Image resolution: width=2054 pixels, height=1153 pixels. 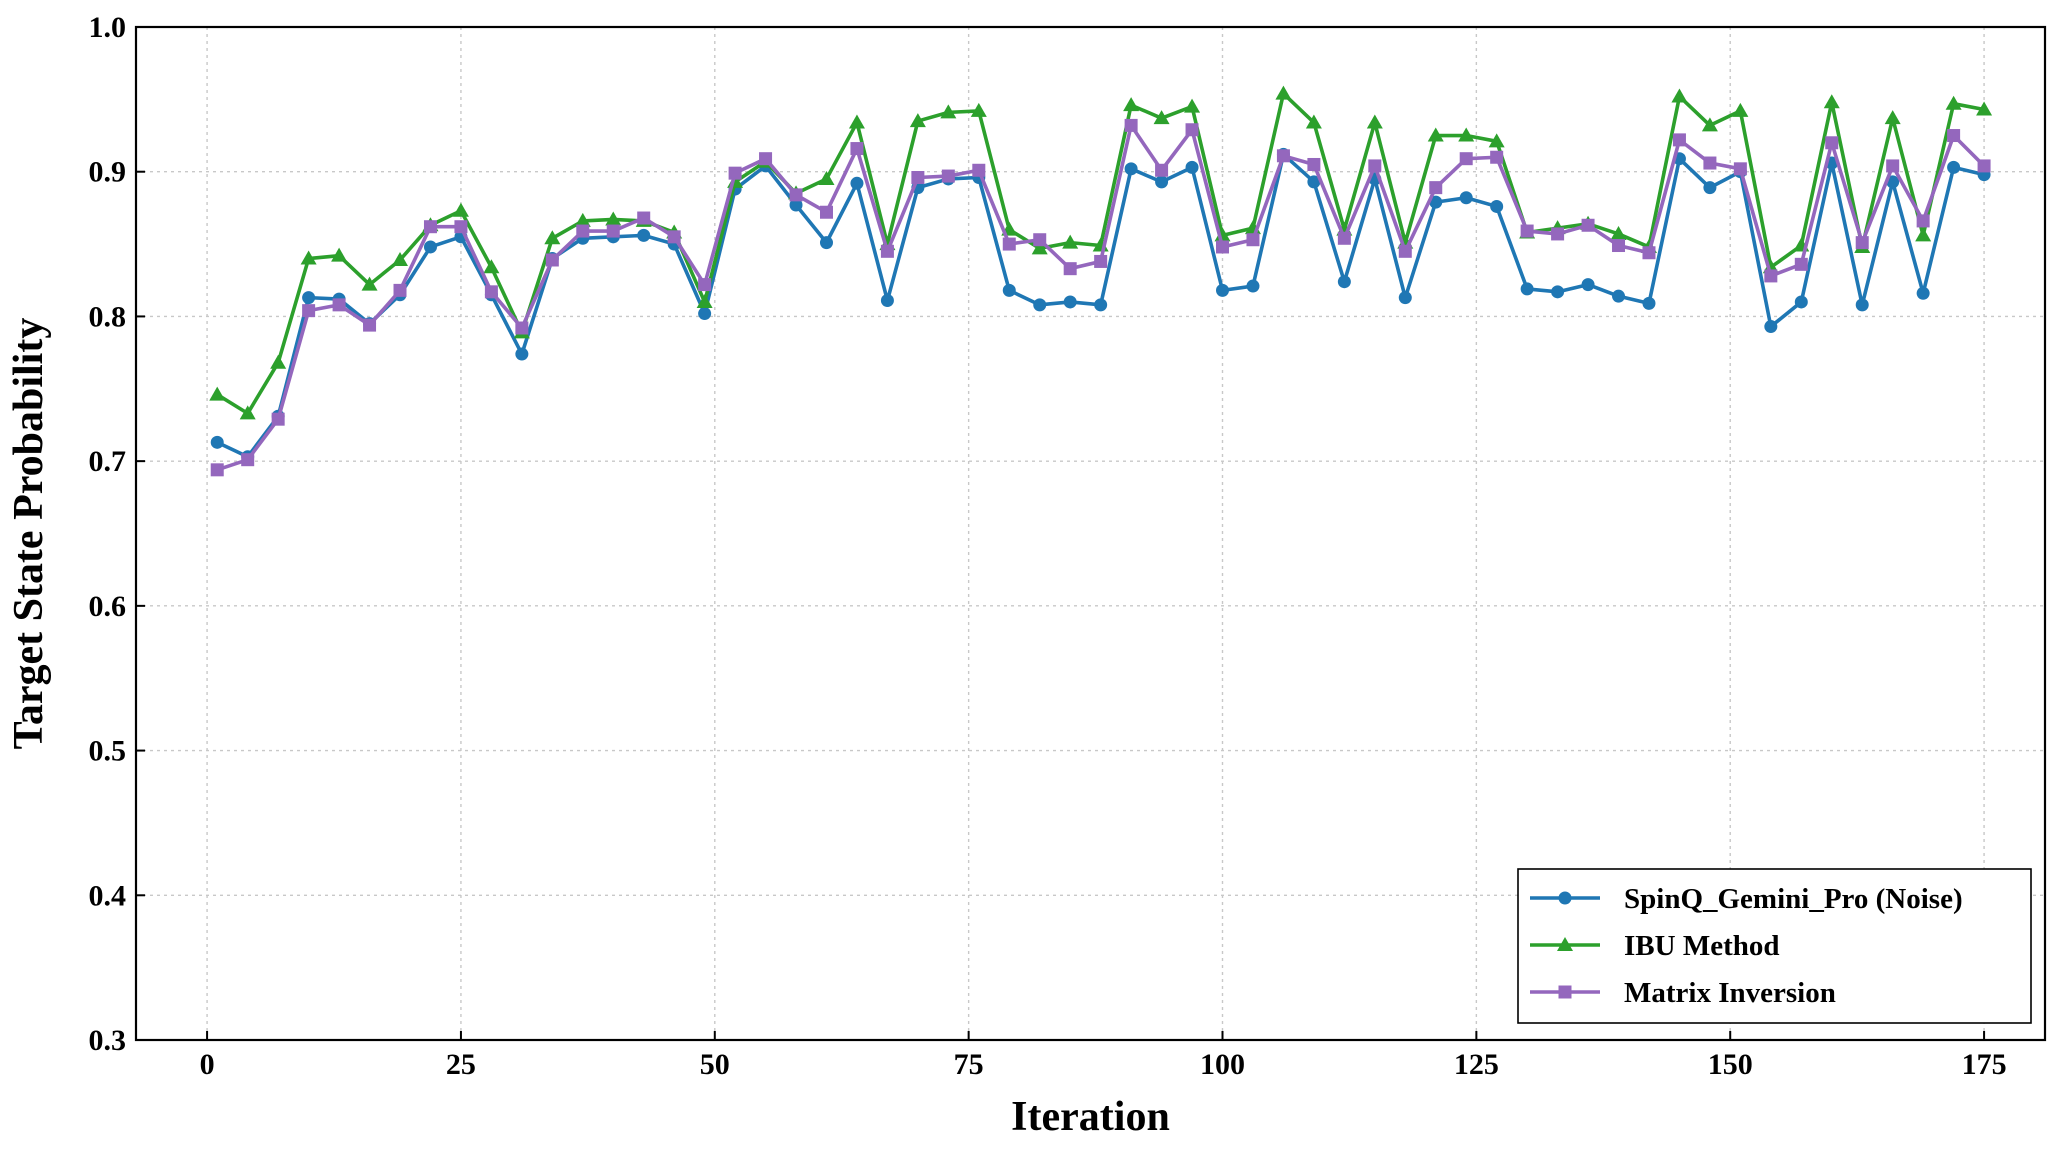 What do you see at coordinates (969, 1064) in the screenshot?
I see `x-tick-label: 75` at bounding box center [969, 1064].